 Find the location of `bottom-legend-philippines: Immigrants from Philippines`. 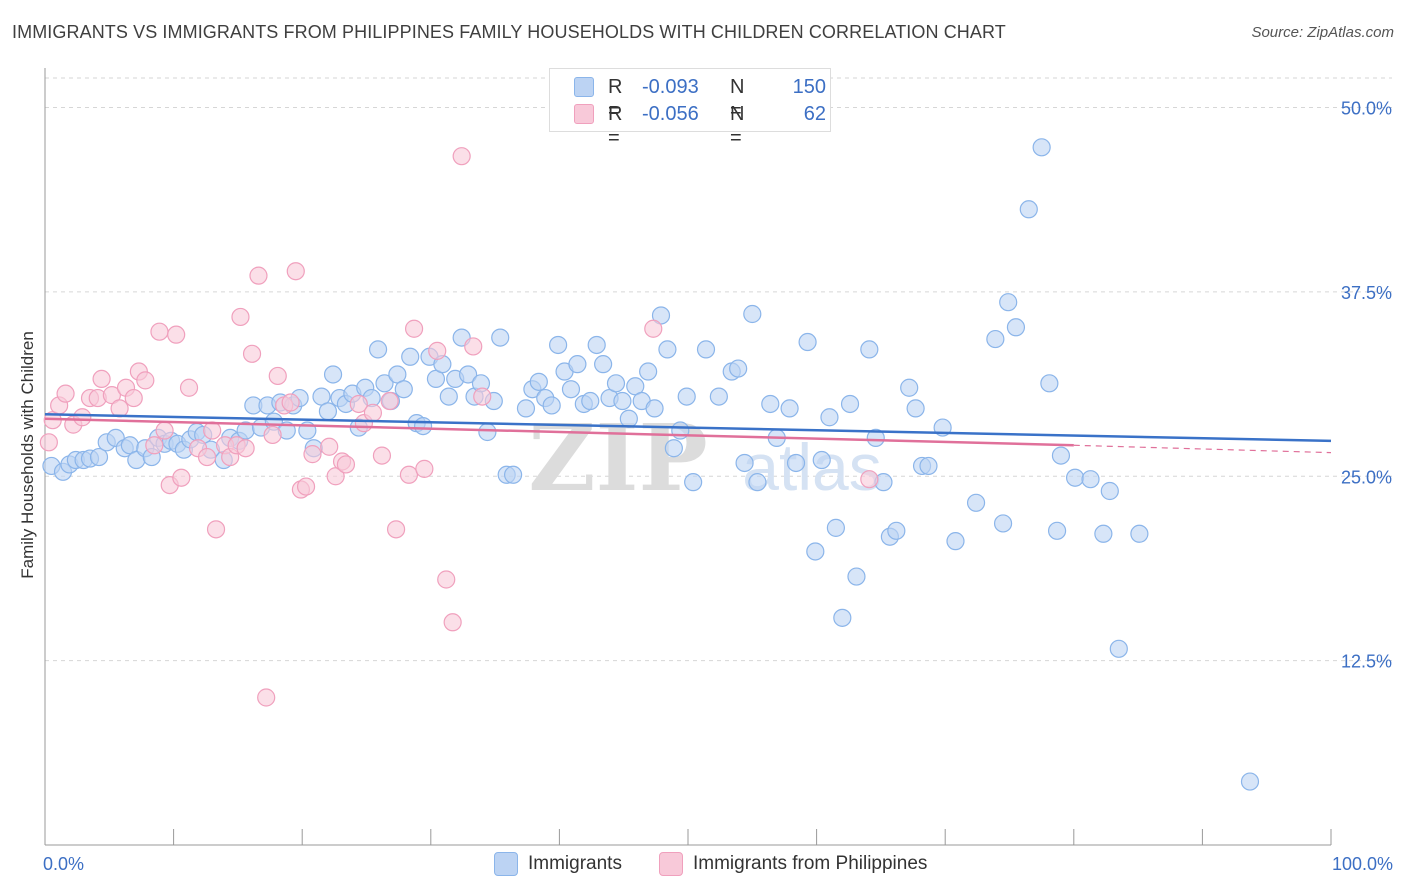

bottom-legend-philippines: Immigrants from Philippines is located at coordinates (793, 864).